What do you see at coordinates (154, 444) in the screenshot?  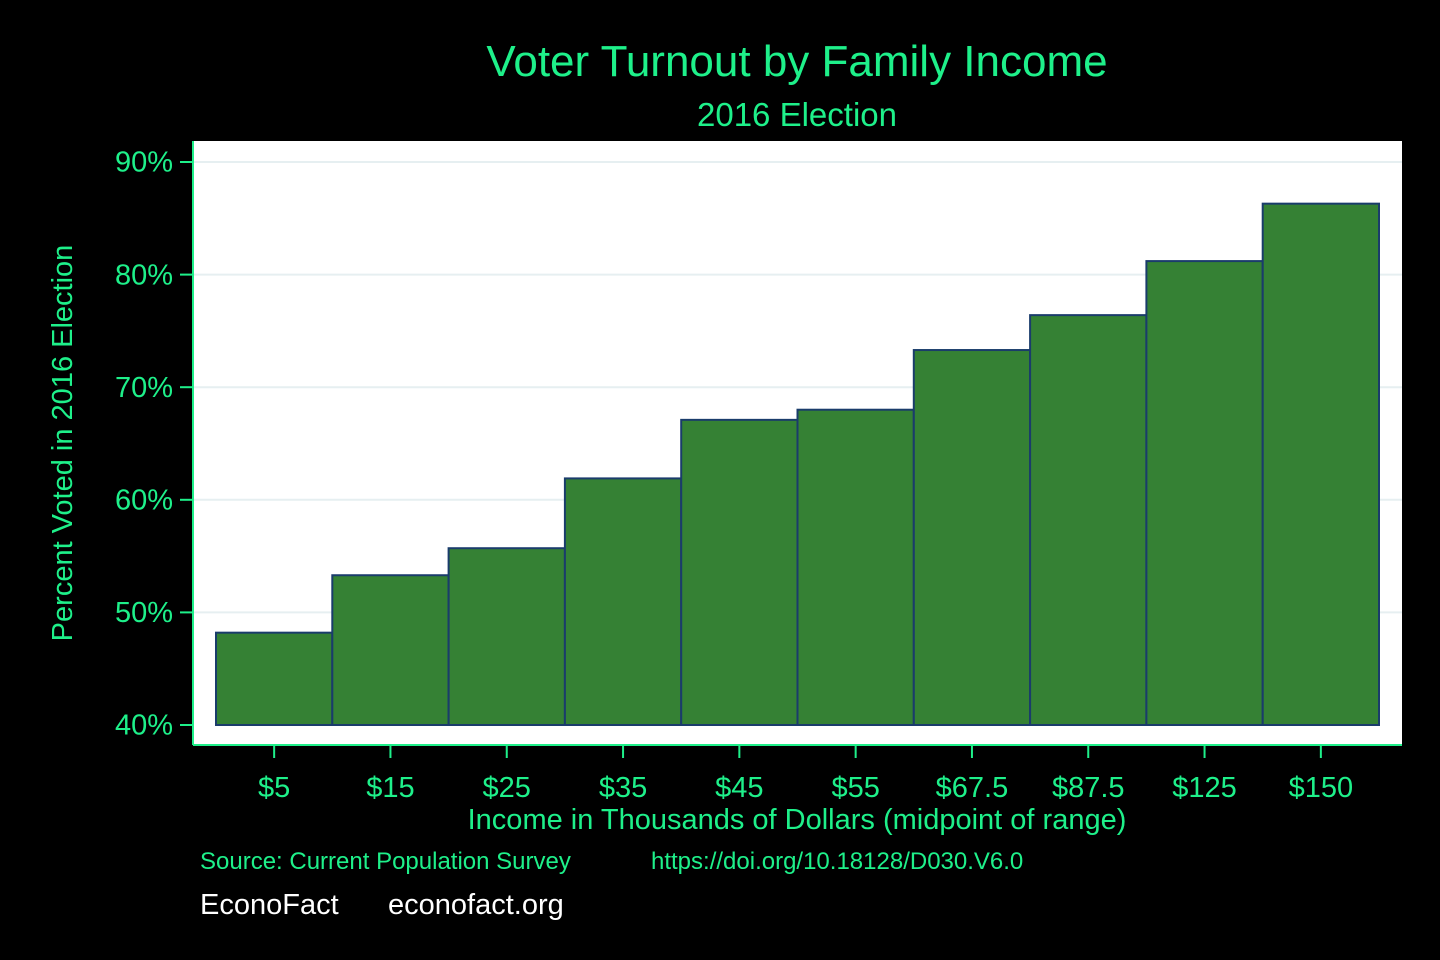 I see `y-axis-ticks: 40% 50% 60% 70% 80% 90%` at bounding box center [154, 444].